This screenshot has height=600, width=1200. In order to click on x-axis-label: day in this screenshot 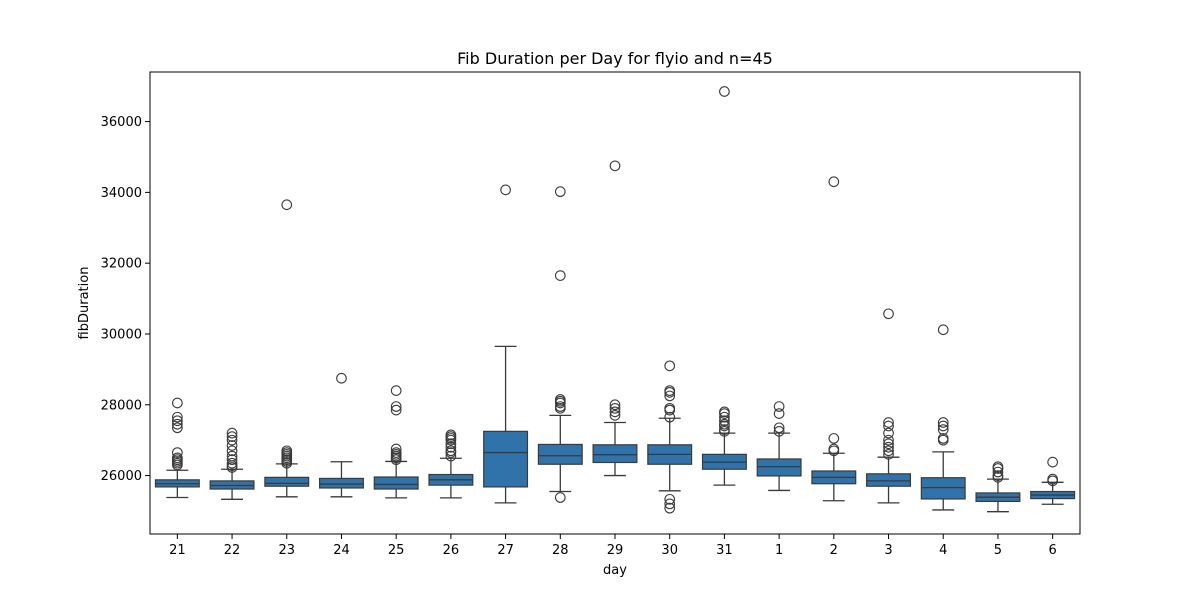, I will do `click(615, 570)`.